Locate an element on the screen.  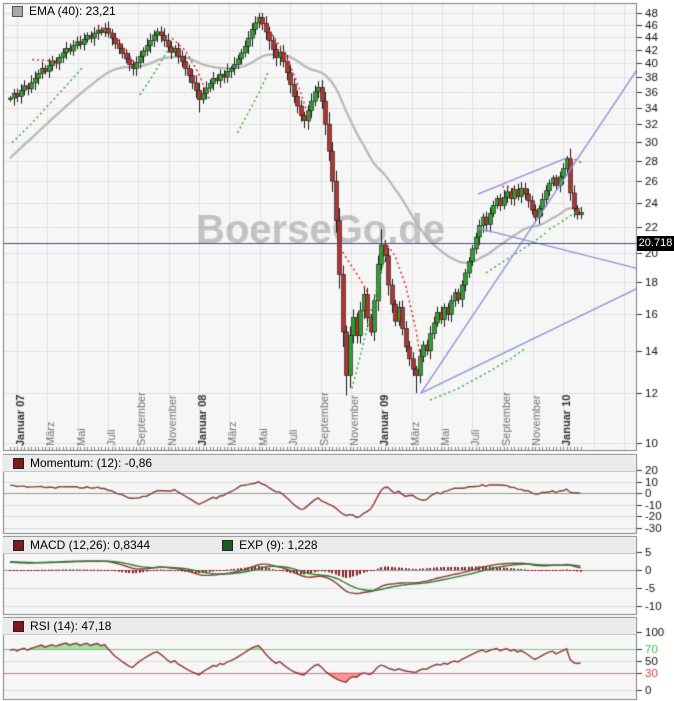
macd-legend-label: MACD (12,26): 0,8344 is located at coordinates (90, 545).